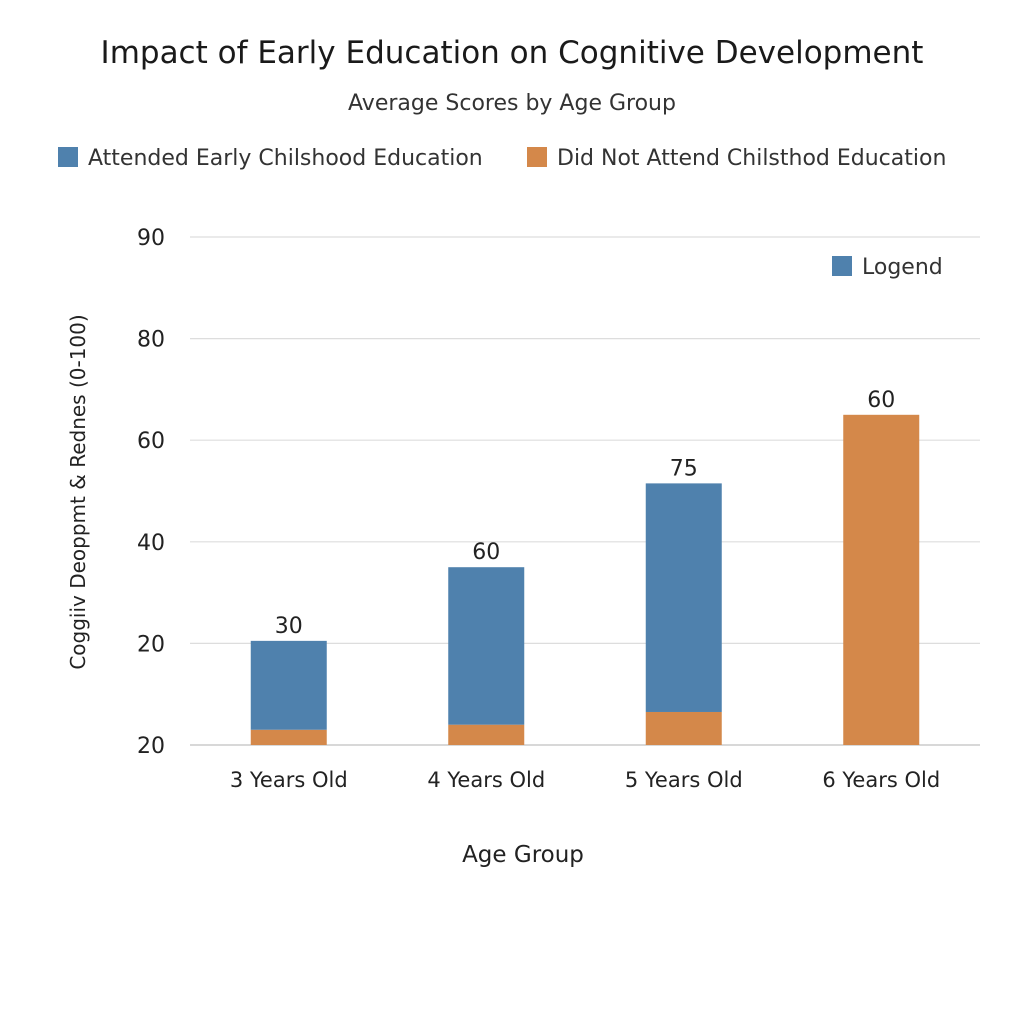  What do you see at coordinates (683, 597) in the screenshot?
I see `bar-attended-5-years` at bounding box center [683, 597].